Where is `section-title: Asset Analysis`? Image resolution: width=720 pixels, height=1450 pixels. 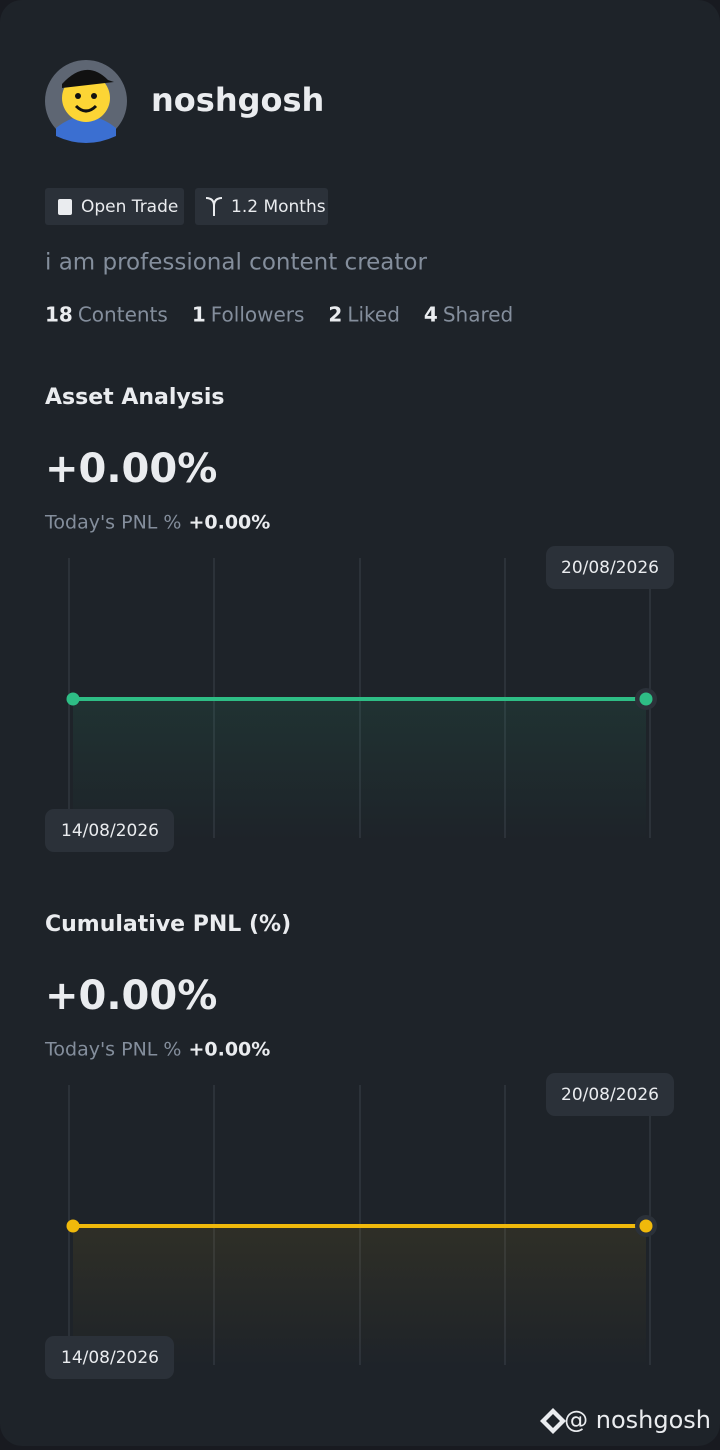
section-title: Asset Analysis is located at coordinates (134, 397).